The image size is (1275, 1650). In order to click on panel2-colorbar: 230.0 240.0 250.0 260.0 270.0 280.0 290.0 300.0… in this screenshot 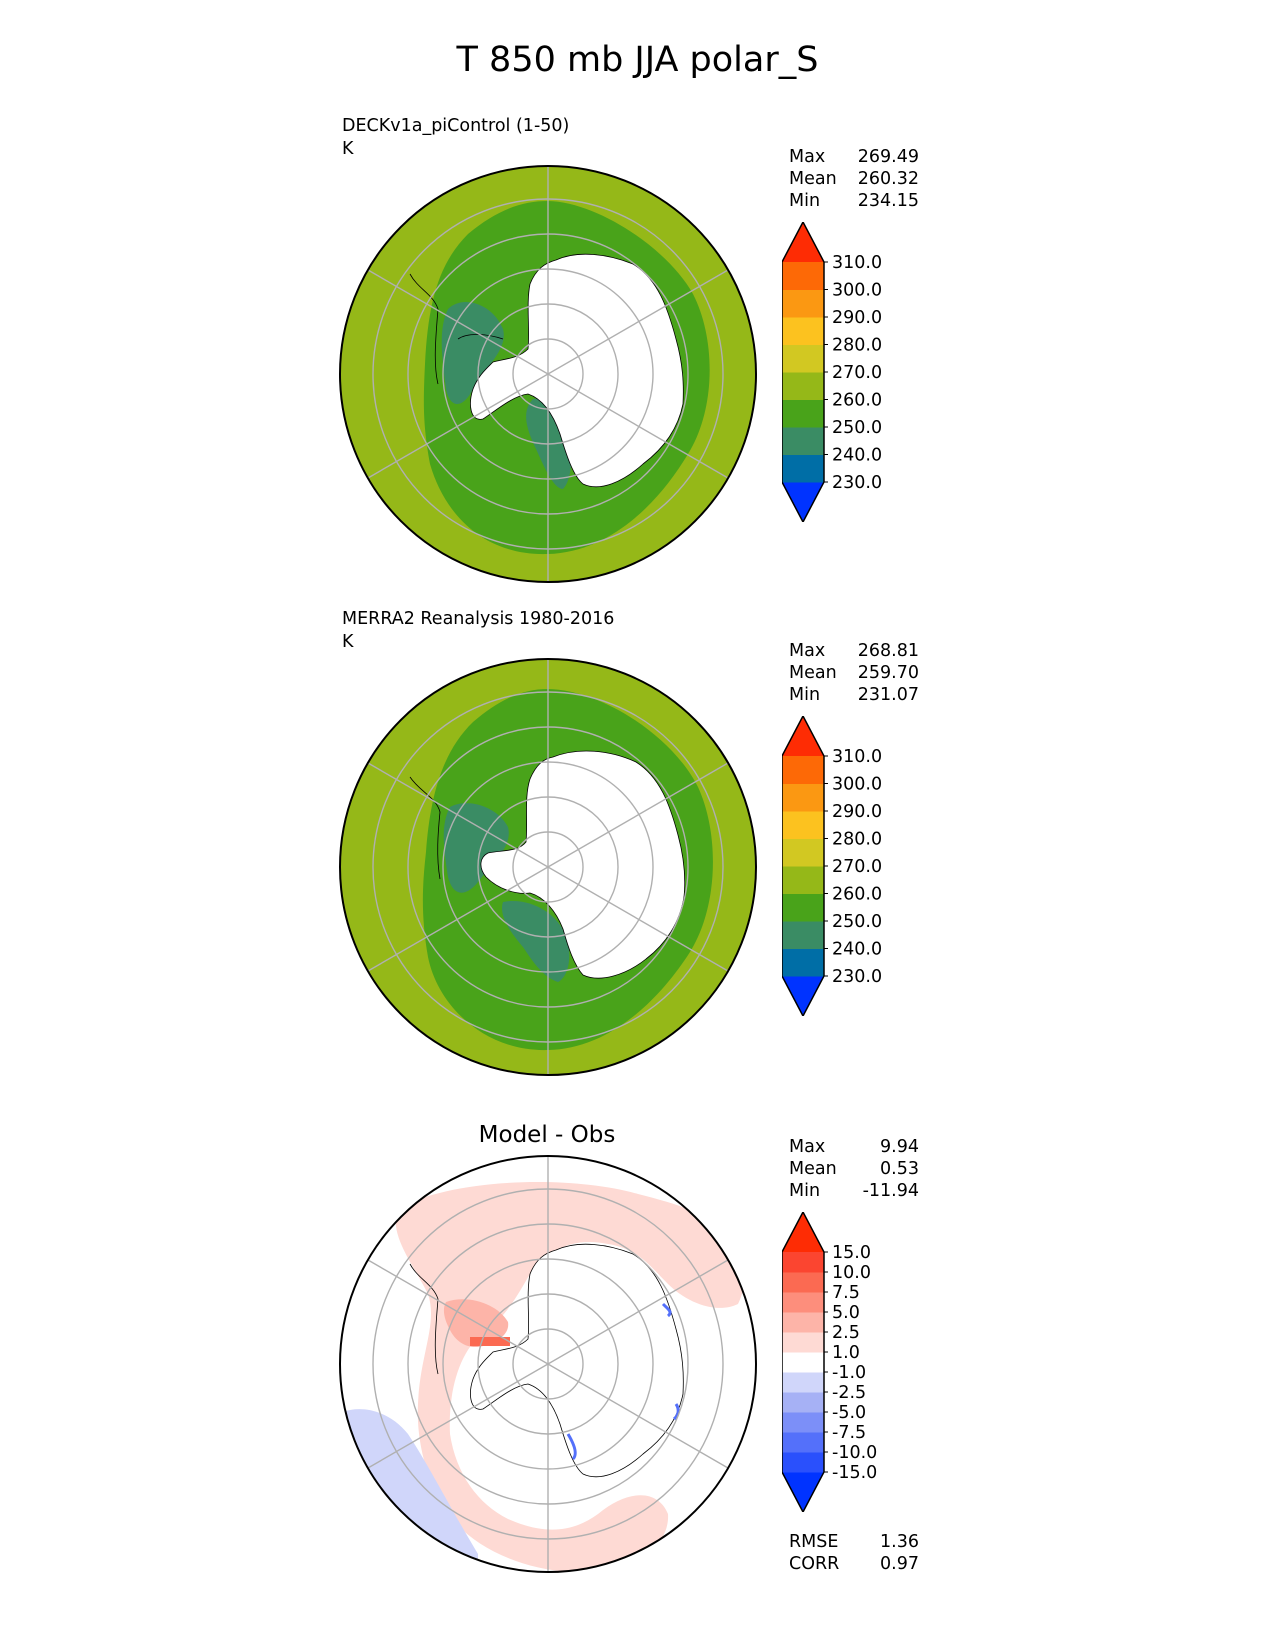, I will do `click(832, 866)`.